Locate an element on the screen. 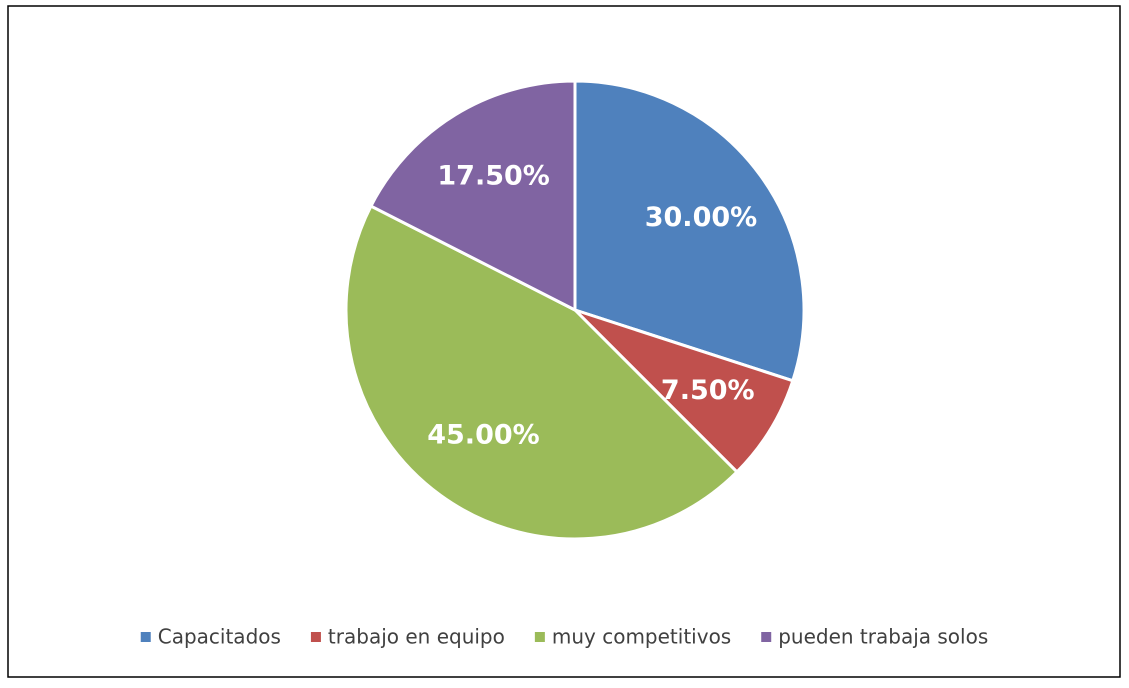 Image resolution: width=1129 pixels, height=688 pixels. legend-label: muy competitivos is located at coordinates (641, 637).